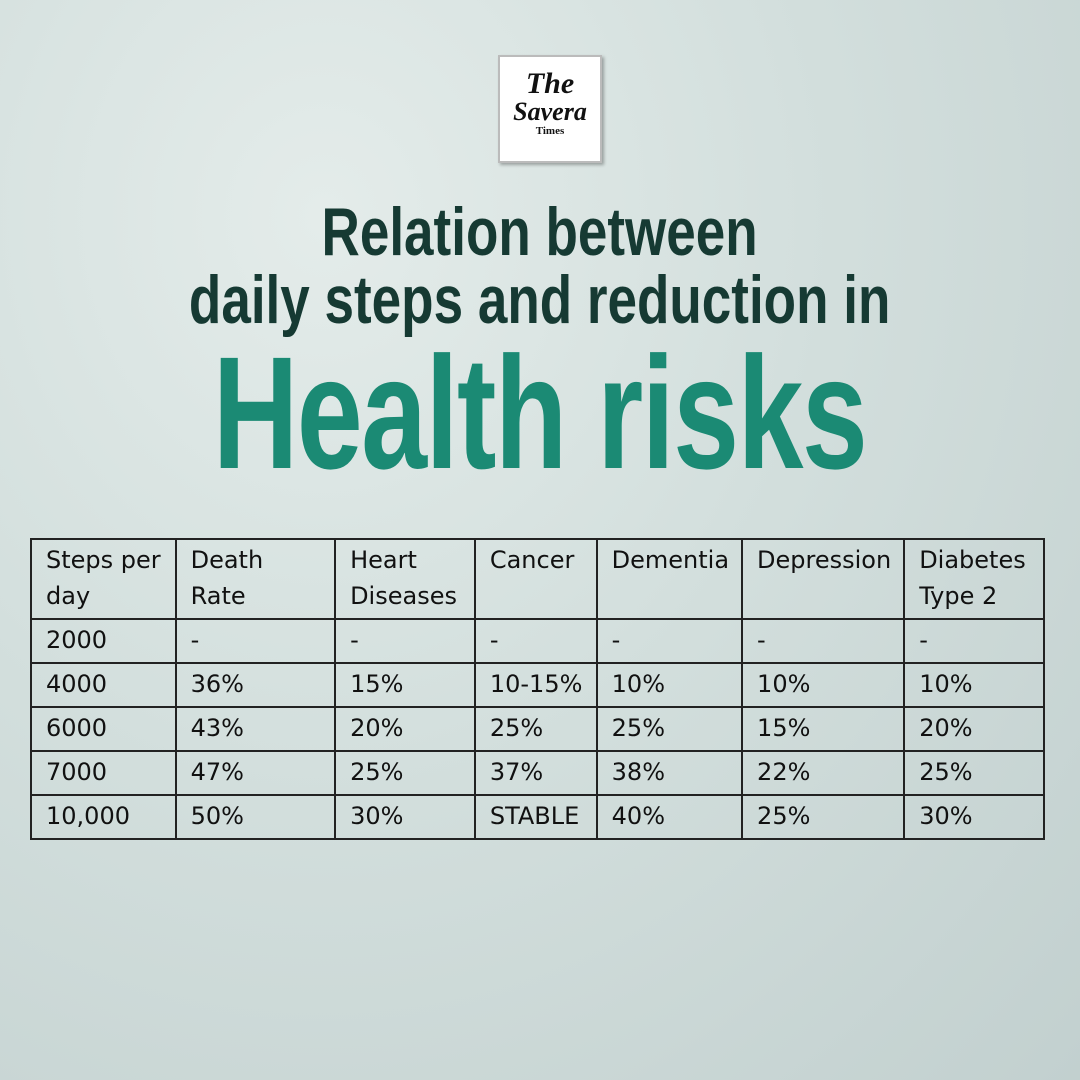 This screenshot has height=1080, width=1080. What do you see at coordinates (823, 773) in the screenshot?
I see `table-cell: 22%` at bounding box center [823, 773].